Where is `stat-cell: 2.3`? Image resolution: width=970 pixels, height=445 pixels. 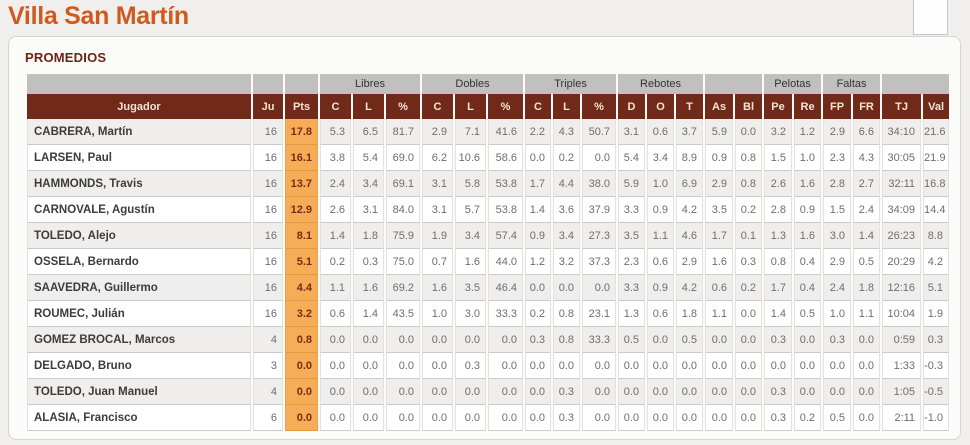
stat-cell: 2.3 is located at coordinates (837, 158).